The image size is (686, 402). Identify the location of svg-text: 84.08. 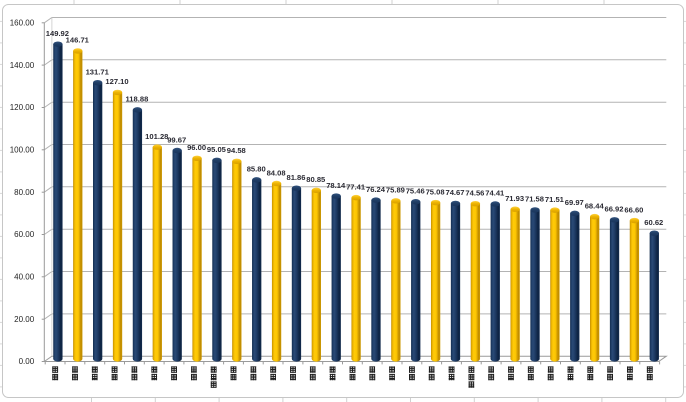
(276, 172).